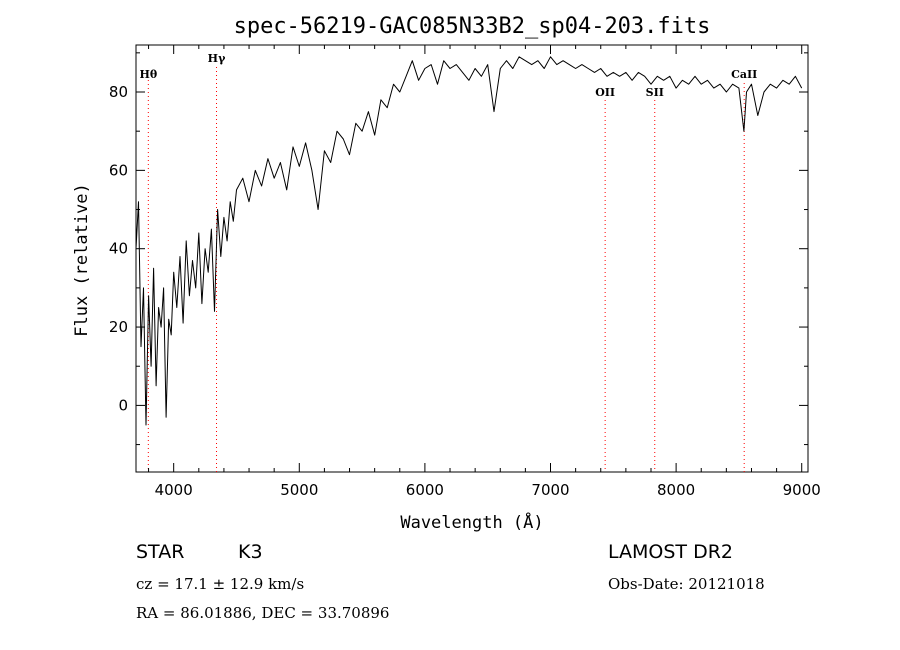  Describe the element at coordinates (686, 584) in the screenshot. I see `observation-date: Obs-Date: 20121018` at that location.